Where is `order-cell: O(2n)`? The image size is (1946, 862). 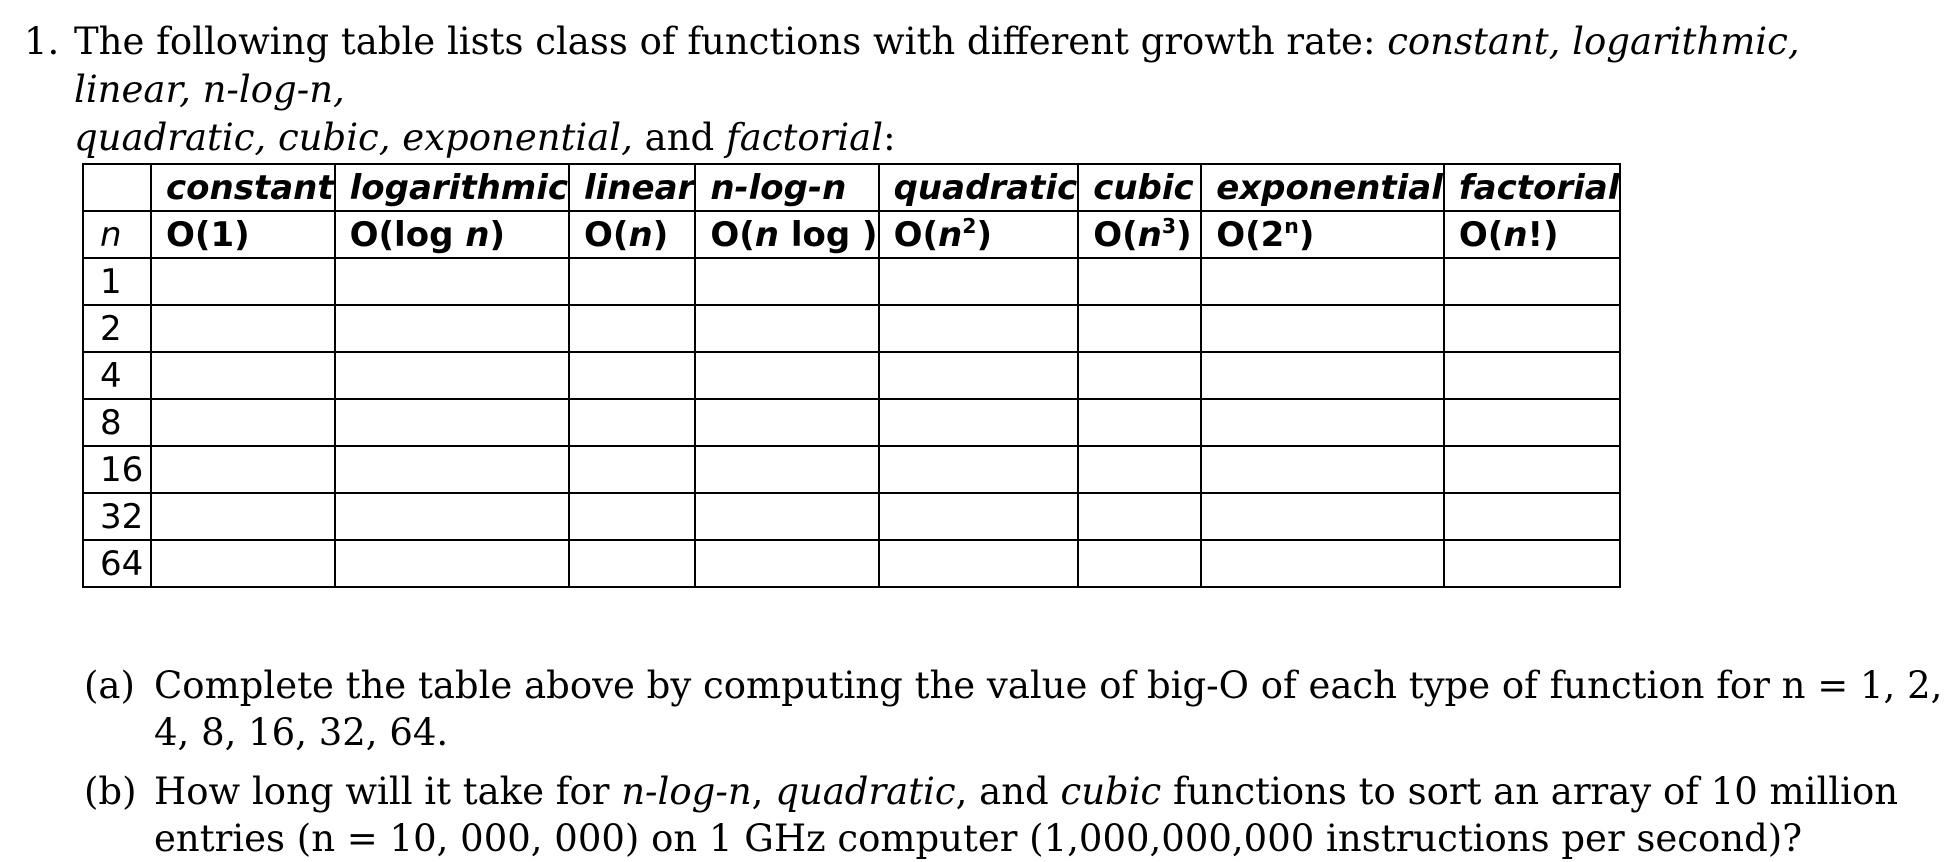 order-cell: O(2n) is located at coordinates (1322, 234).